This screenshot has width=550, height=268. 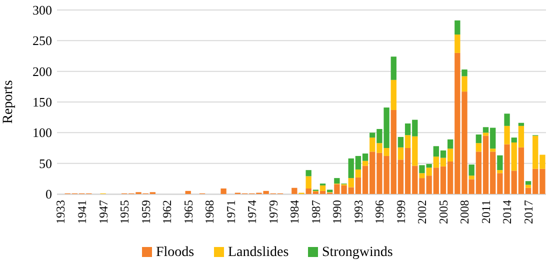 What do you see at coordinates (82, 212) in the screenshot?
I see `x-tick-label: 1941` at bounding box center [82, 212].